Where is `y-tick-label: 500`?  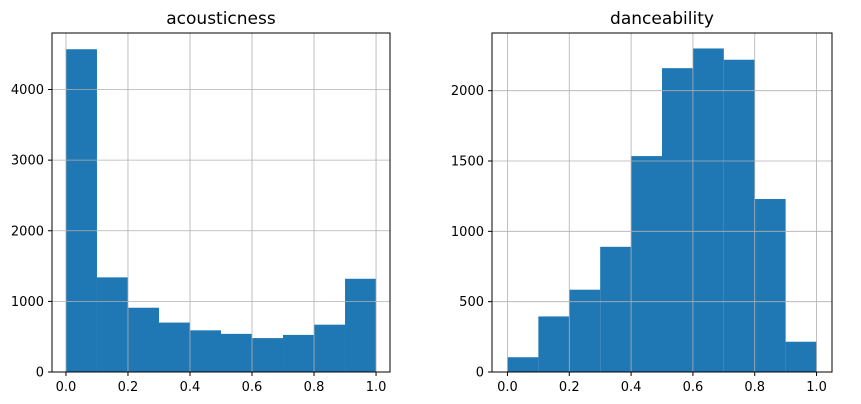
y-tick-label: 500 is located at coordinates (471, 302).